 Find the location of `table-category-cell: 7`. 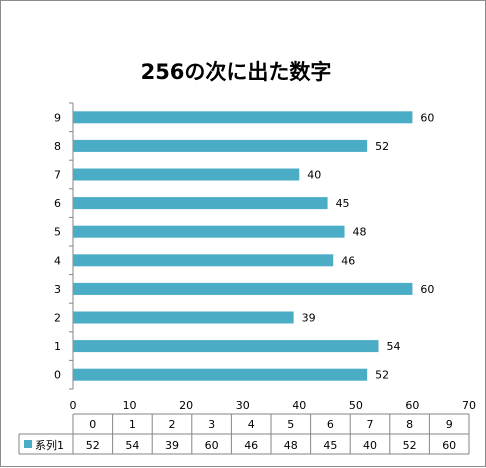

table-category-cell: 7 is located at coordinates (370, 424).